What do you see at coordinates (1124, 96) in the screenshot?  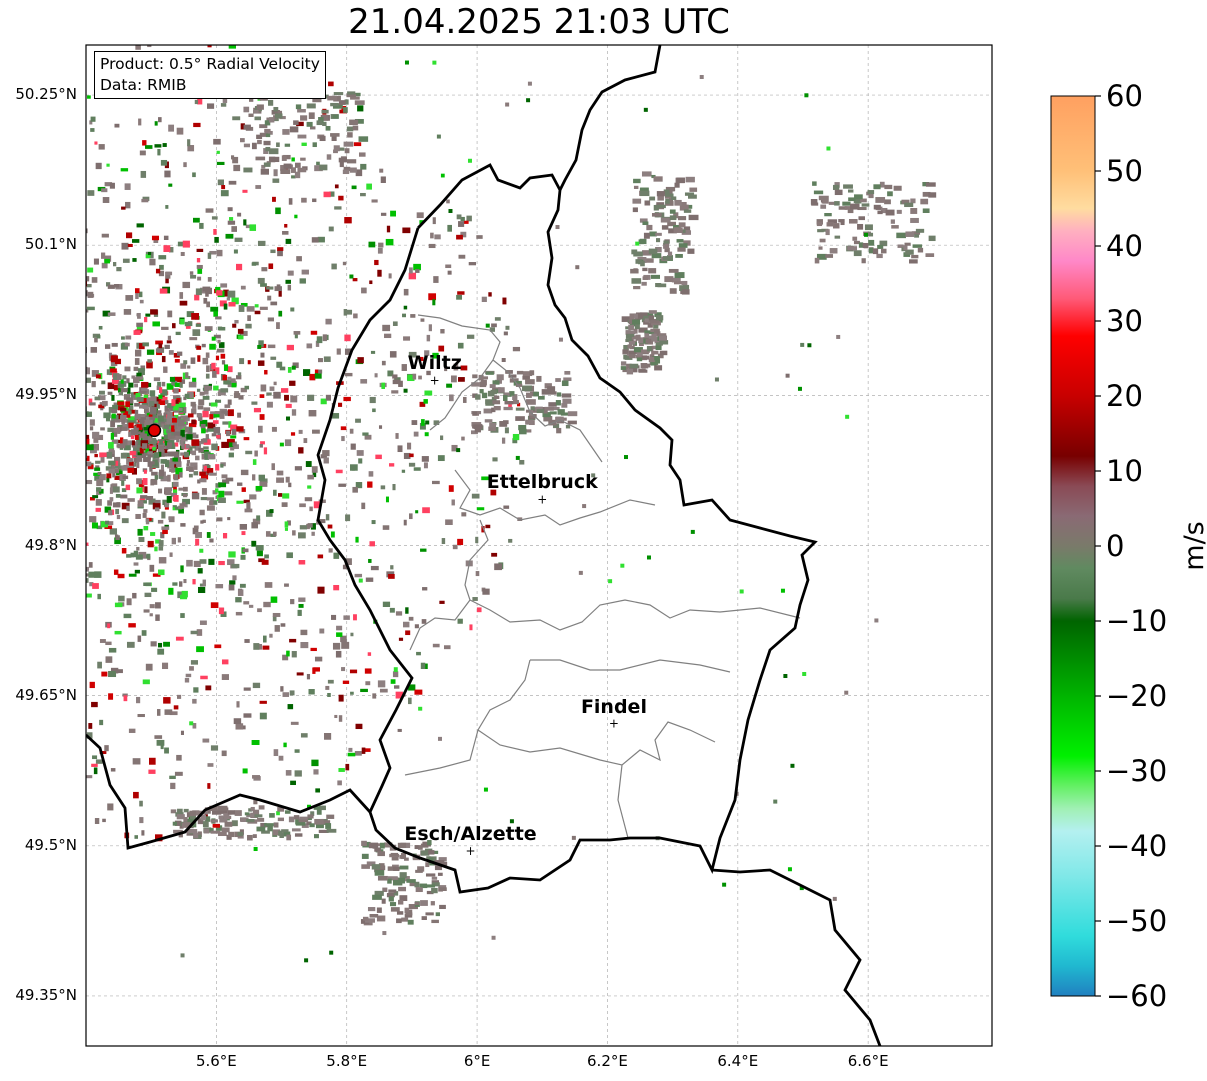 I see `colorbar-tick-label: 60` at bounding box center [1124, 96].